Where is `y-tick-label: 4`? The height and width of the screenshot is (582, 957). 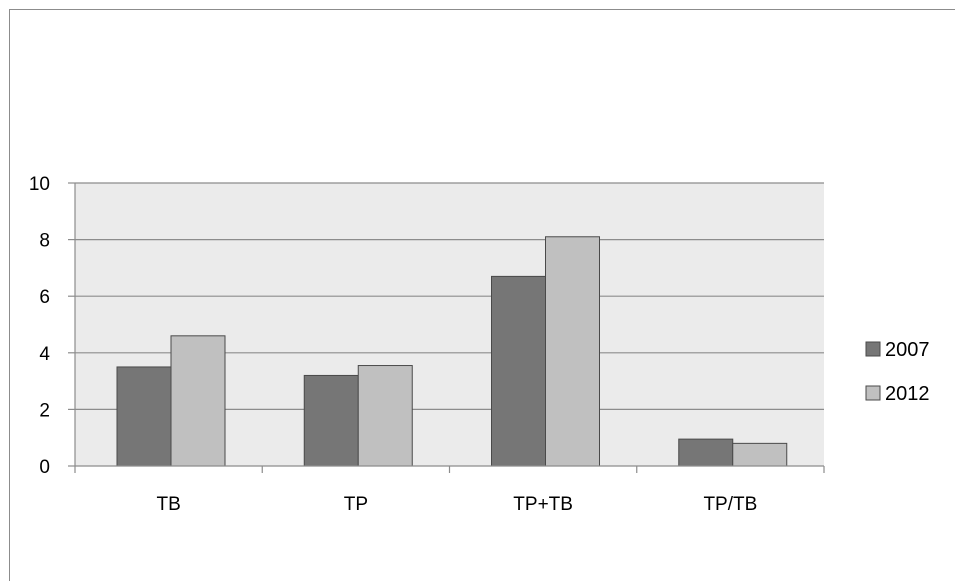 y-tick-label: 4 is located at coordinates (44, 354).